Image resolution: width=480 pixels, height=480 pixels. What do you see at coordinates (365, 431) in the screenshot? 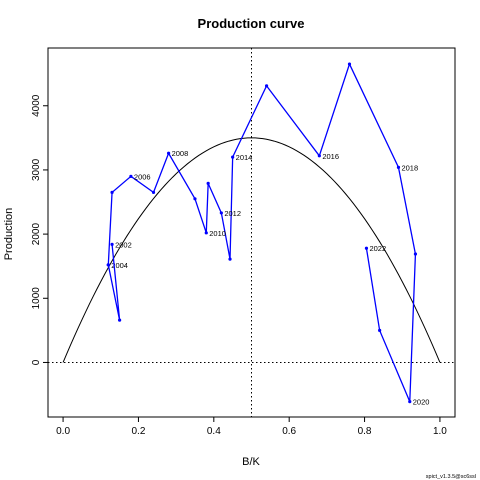
I see `x-tick-label: 0.8` at bounding box center [365, 431].